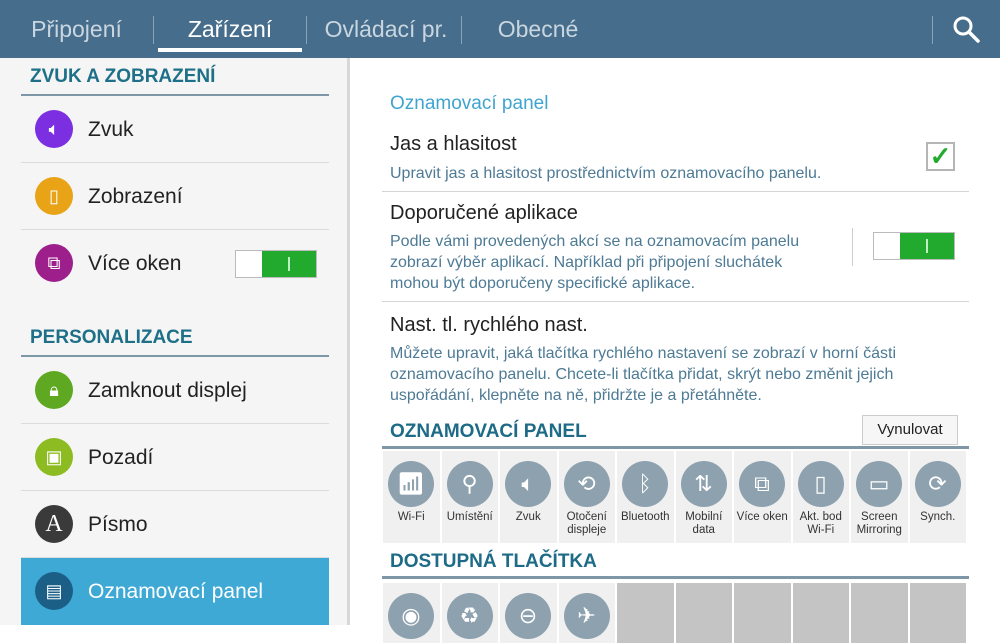 Image resolution: width=1000 pixels, height=643 pixels. Describe the element at coordinates (586, 523) in the screenshot. I see `quick-button-label: Otočení displeje` at that location.